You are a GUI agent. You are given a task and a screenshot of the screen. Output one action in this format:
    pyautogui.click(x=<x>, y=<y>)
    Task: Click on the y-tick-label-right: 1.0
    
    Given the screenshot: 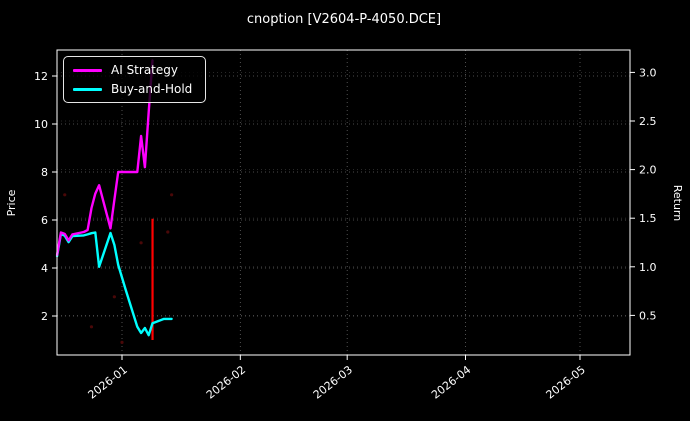 What is the action you would take?
    pyautogui.click(x=648, y=267)
    